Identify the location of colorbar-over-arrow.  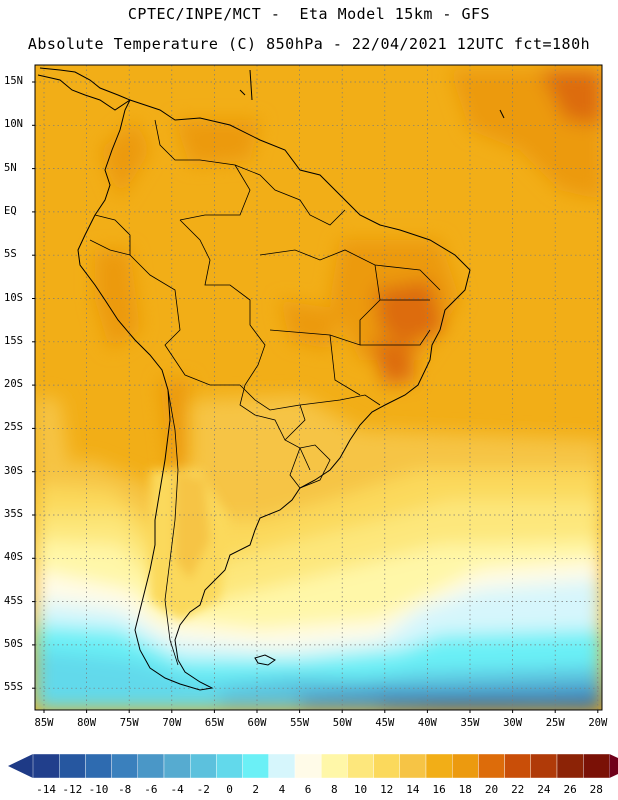
(613, 766).